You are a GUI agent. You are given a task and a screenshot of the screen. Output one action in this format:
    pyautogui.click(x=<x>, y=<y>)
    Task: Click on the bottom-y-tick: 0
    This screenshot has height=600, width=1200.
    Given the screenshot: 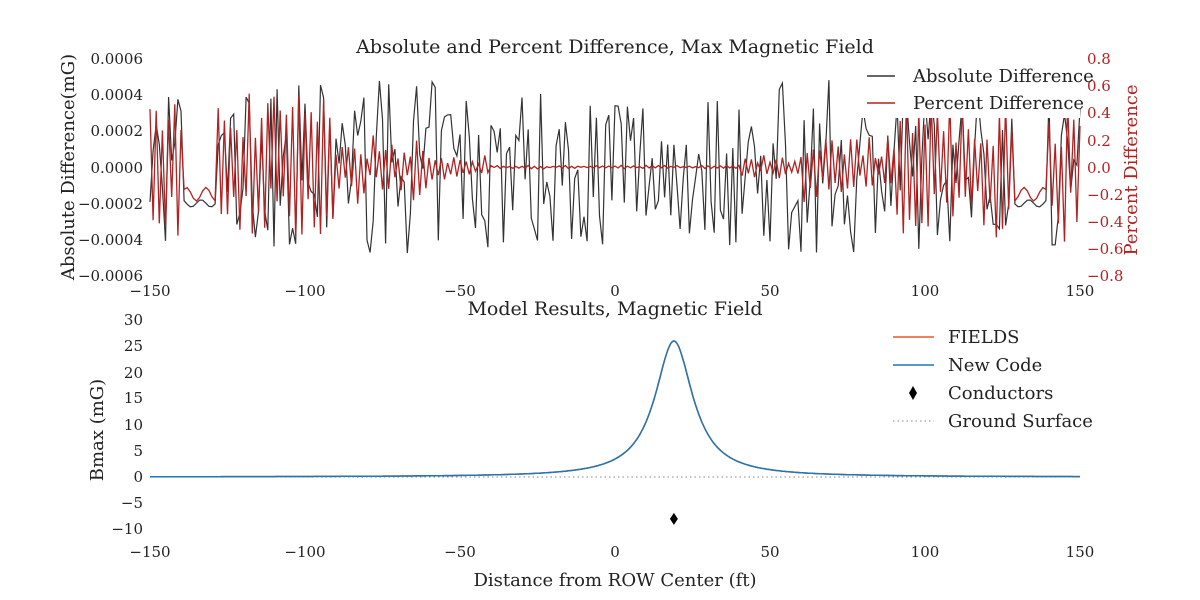 What is the action you would take?
    pyautogui.click(x=138, y=477)
    